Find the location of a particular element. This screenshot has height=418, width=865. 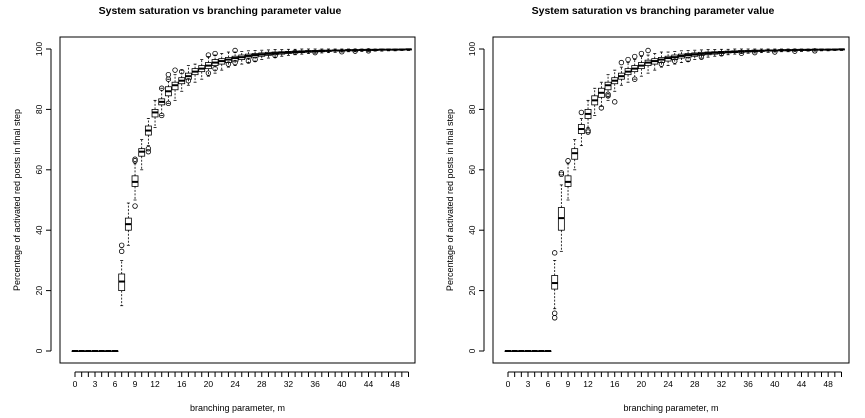

x-tick-label: 28 is located at coordinates (695, 384).